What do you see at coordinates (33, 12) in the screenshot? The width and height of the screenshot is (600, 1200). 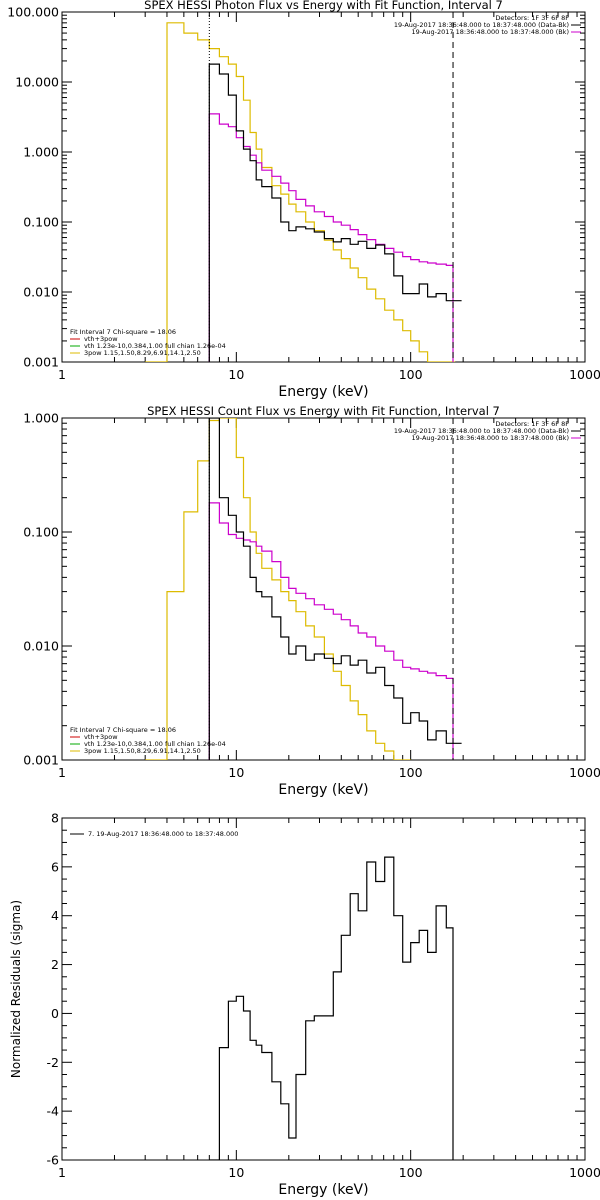 I see `y-tick-label: 100.000` at bounding box center [33, 12].